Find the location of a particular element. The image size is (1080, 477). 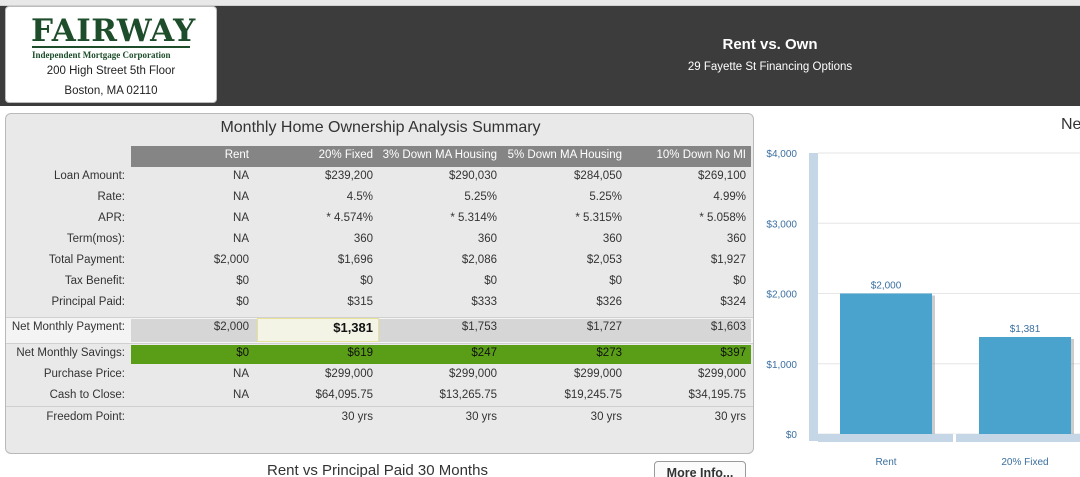

table-cell: $1,603 is located at coordinates (728, 327).